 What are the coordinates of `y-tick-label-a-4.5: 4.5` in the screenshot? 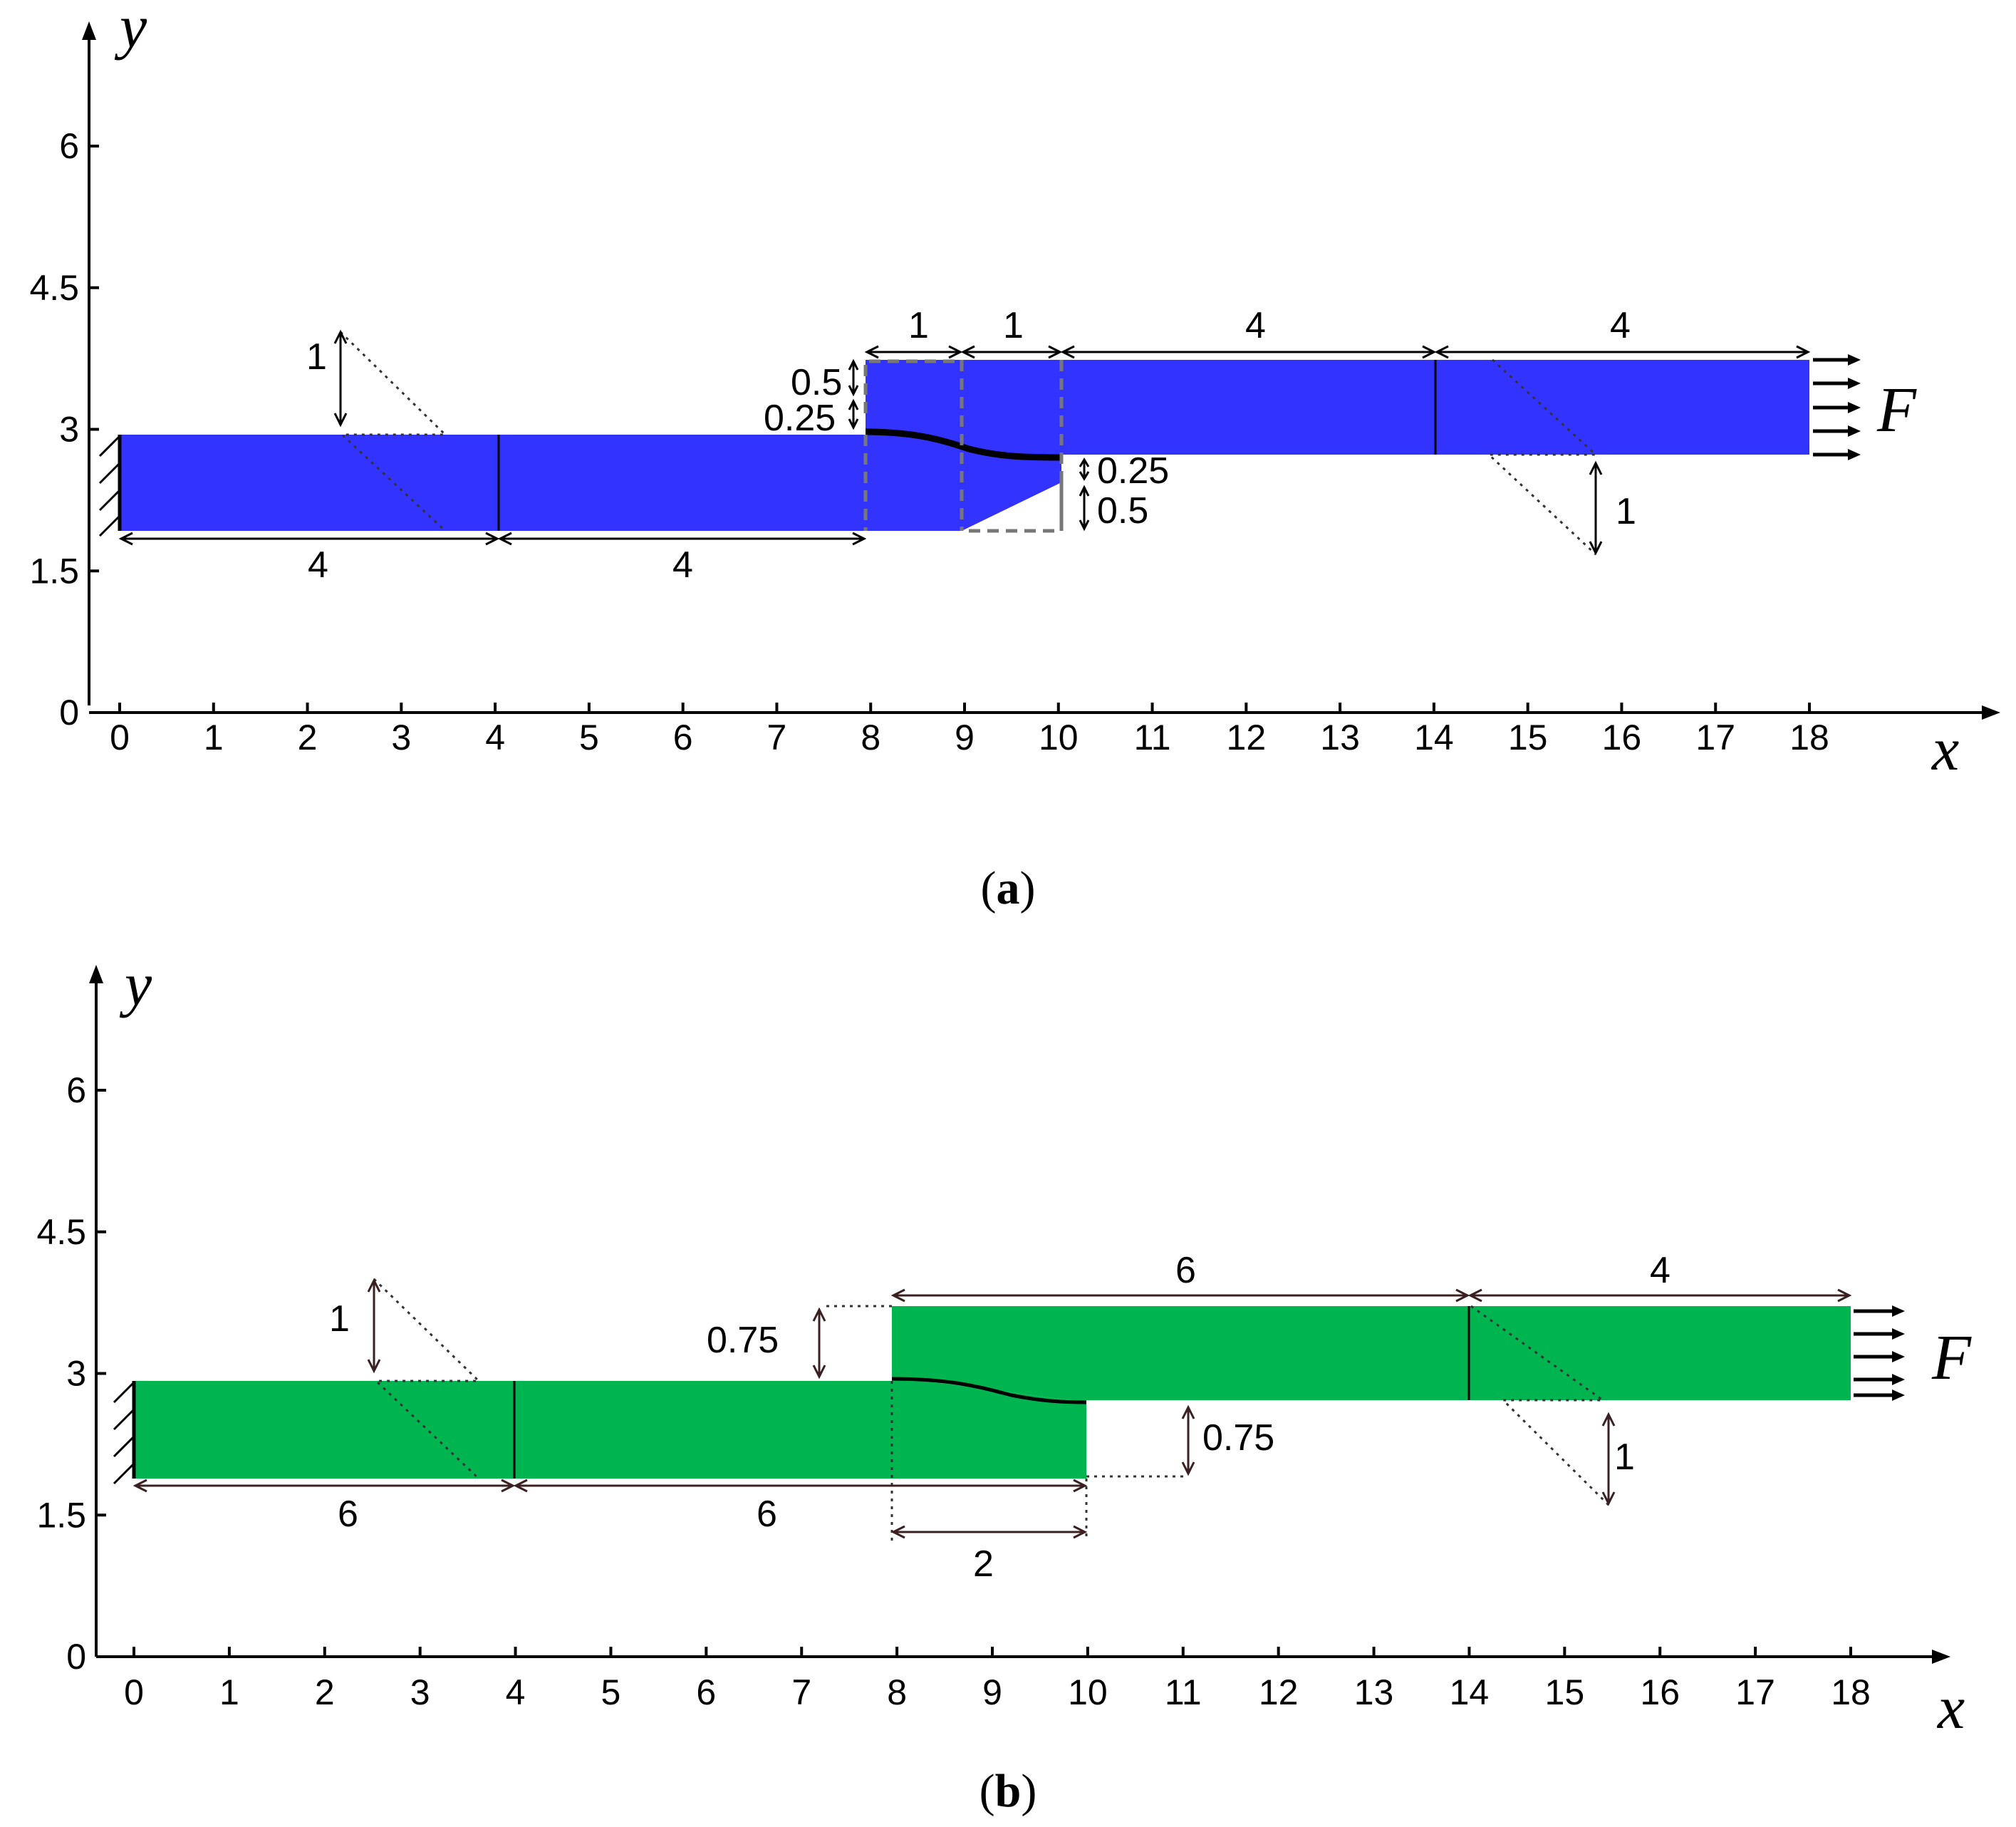 It's located at (54, 288).